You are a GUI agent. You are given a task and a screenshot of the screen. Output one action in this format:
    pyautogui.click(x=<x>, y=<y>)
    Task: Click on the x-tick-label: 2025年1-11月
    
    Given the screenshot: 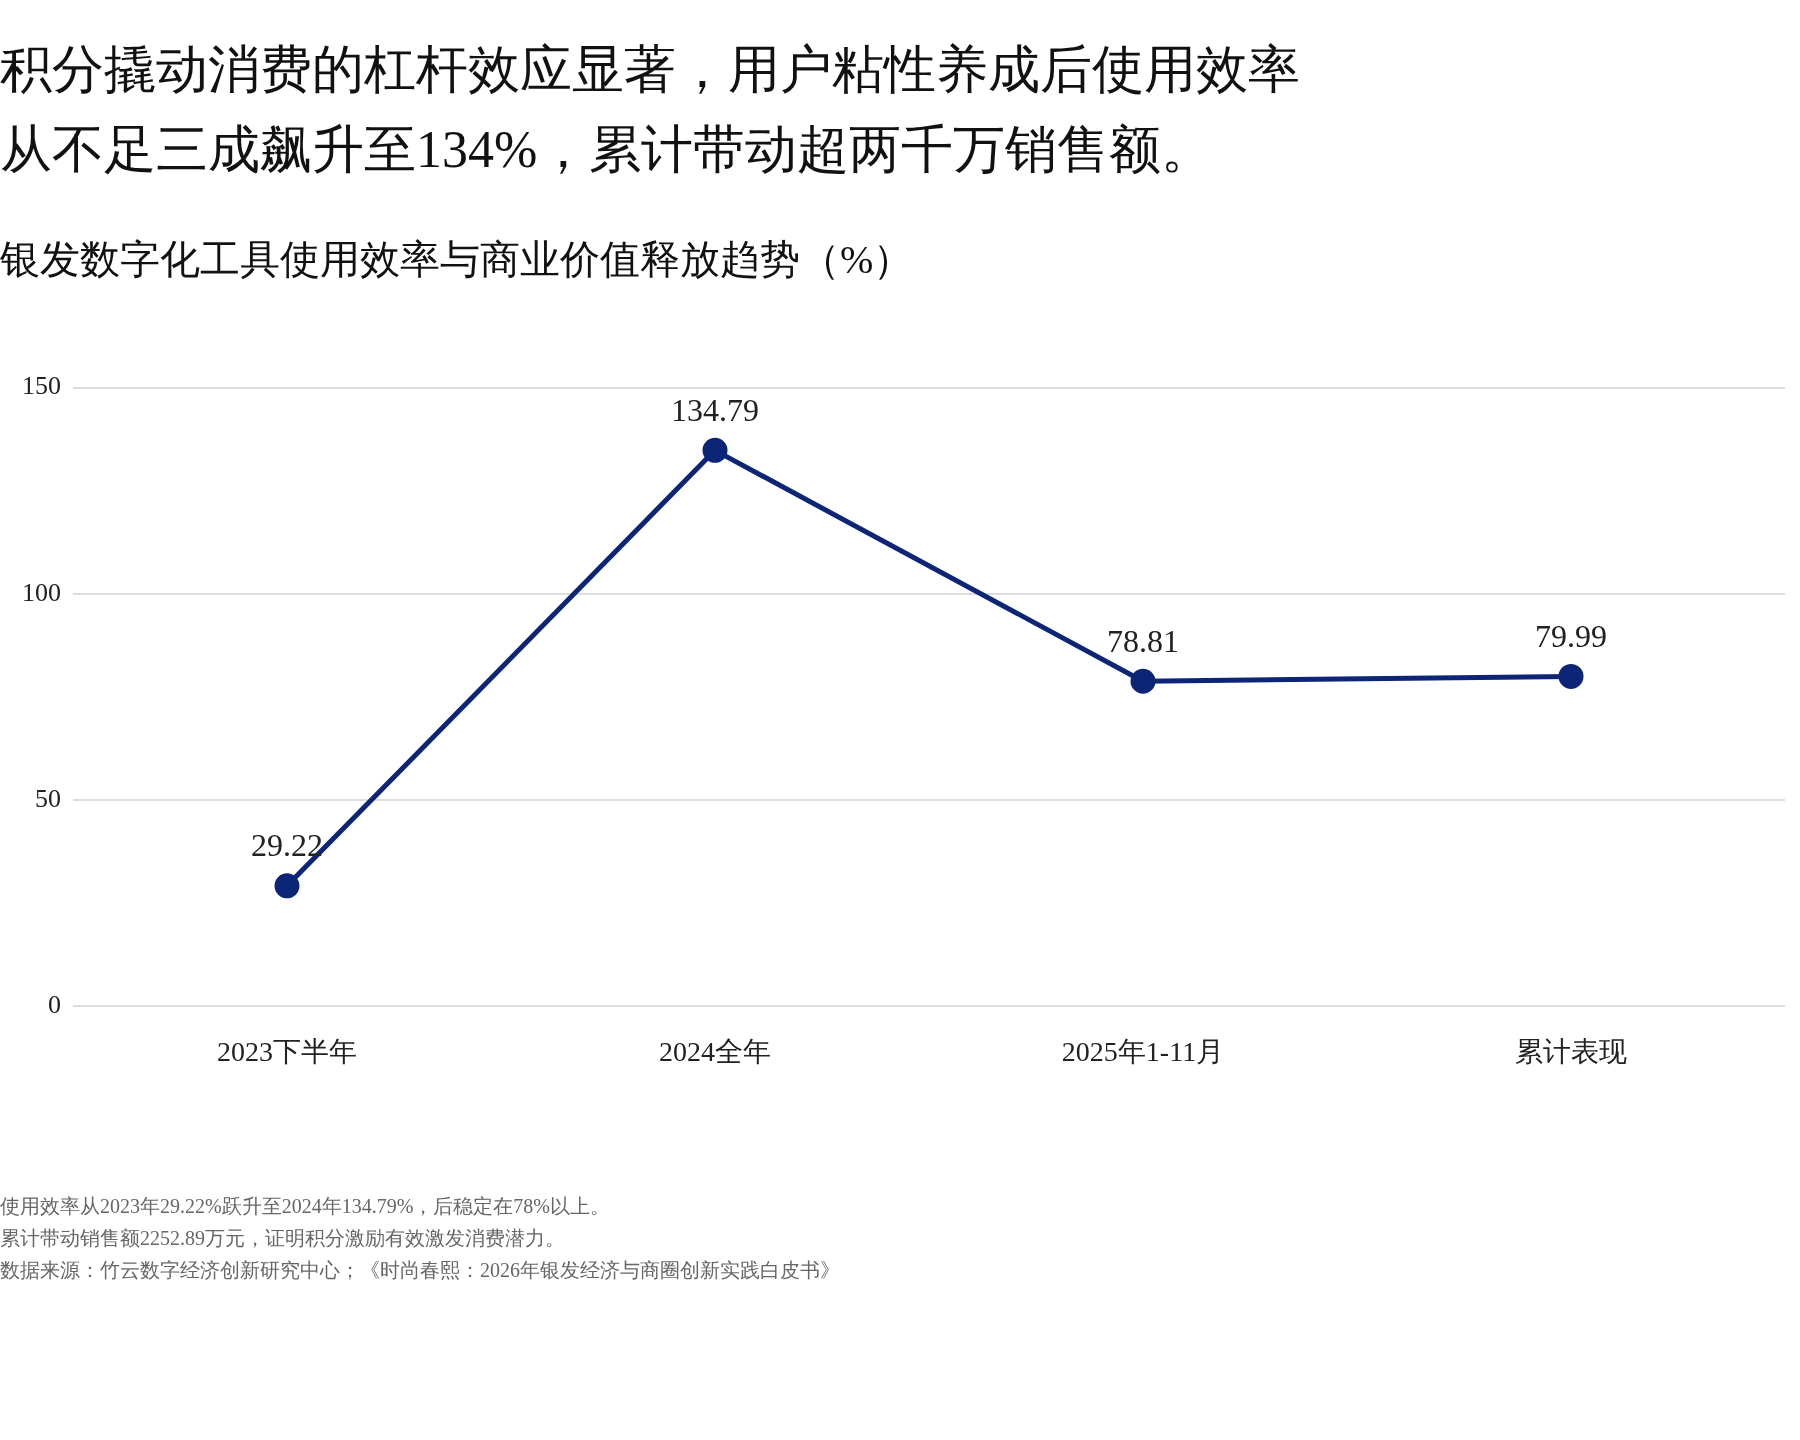 What is the action you would take?
    pyautogui.click(x=1143, y=1051)
    